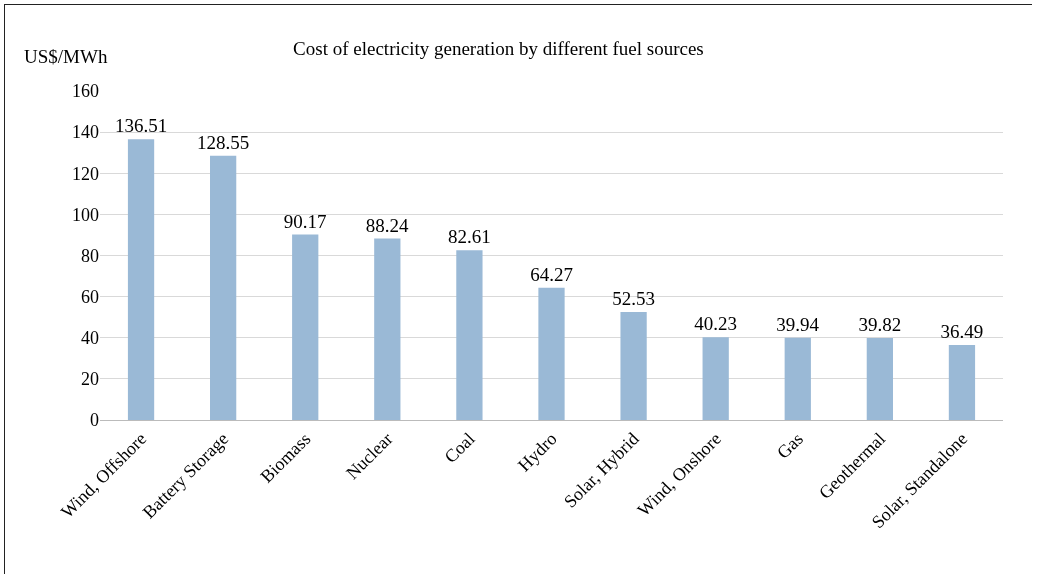  I want to click on data-label: 36.49, so click(962, 331).